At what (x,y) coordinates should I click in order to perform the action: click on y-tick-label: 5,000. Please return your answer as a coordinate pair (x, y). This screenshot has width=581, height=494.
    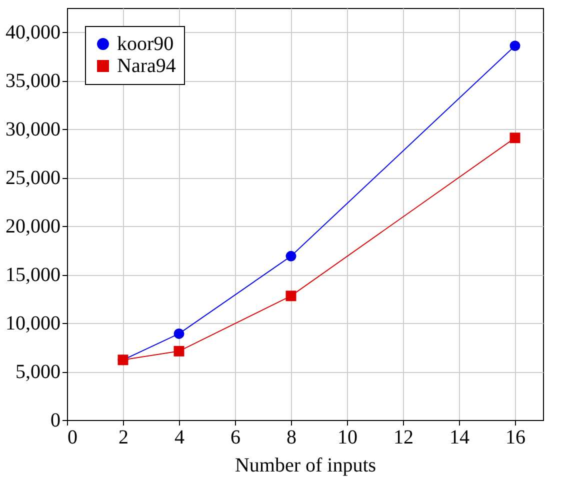
    Looking at the image, I should click on (38, 372).